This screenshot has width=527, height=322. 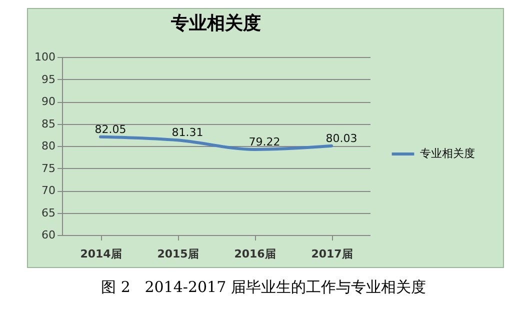 I want to click on x-tick-label: 2017届, so click(x=332, y=254).